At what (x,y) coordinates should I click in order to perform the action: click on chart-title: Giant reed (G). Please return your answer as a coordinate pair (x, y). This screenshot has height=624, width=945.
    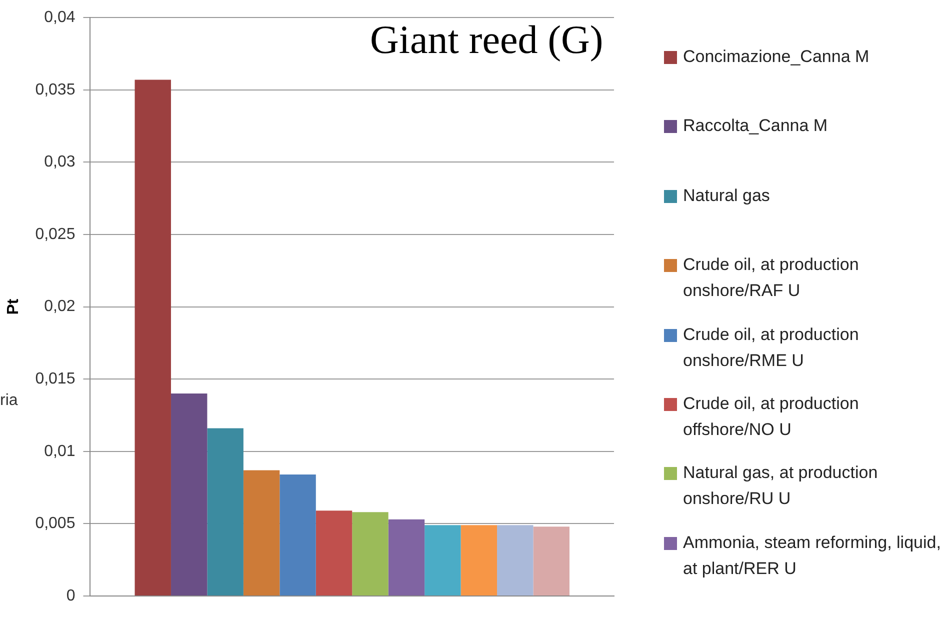
    Looking at the image, I should click on (487, 39).